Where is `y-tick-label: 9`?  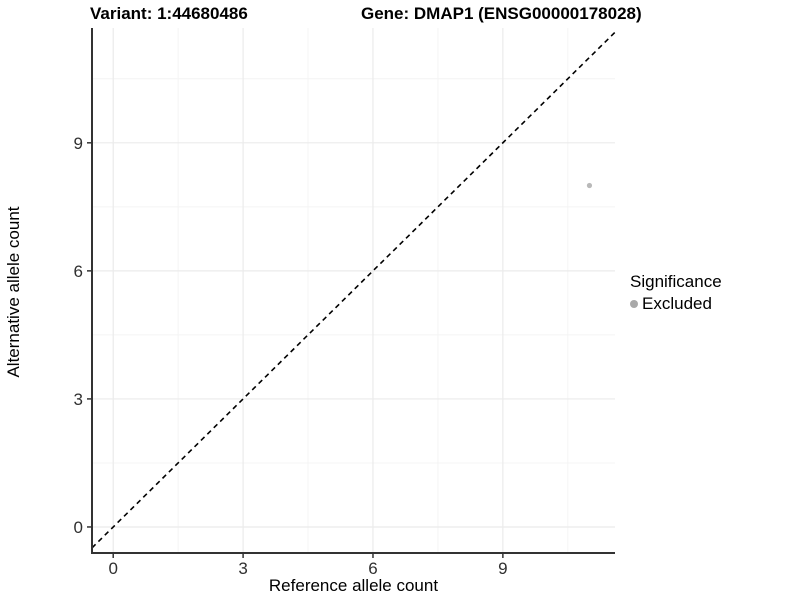 y-tick-label: 9 is located at coordinates (78, 143).